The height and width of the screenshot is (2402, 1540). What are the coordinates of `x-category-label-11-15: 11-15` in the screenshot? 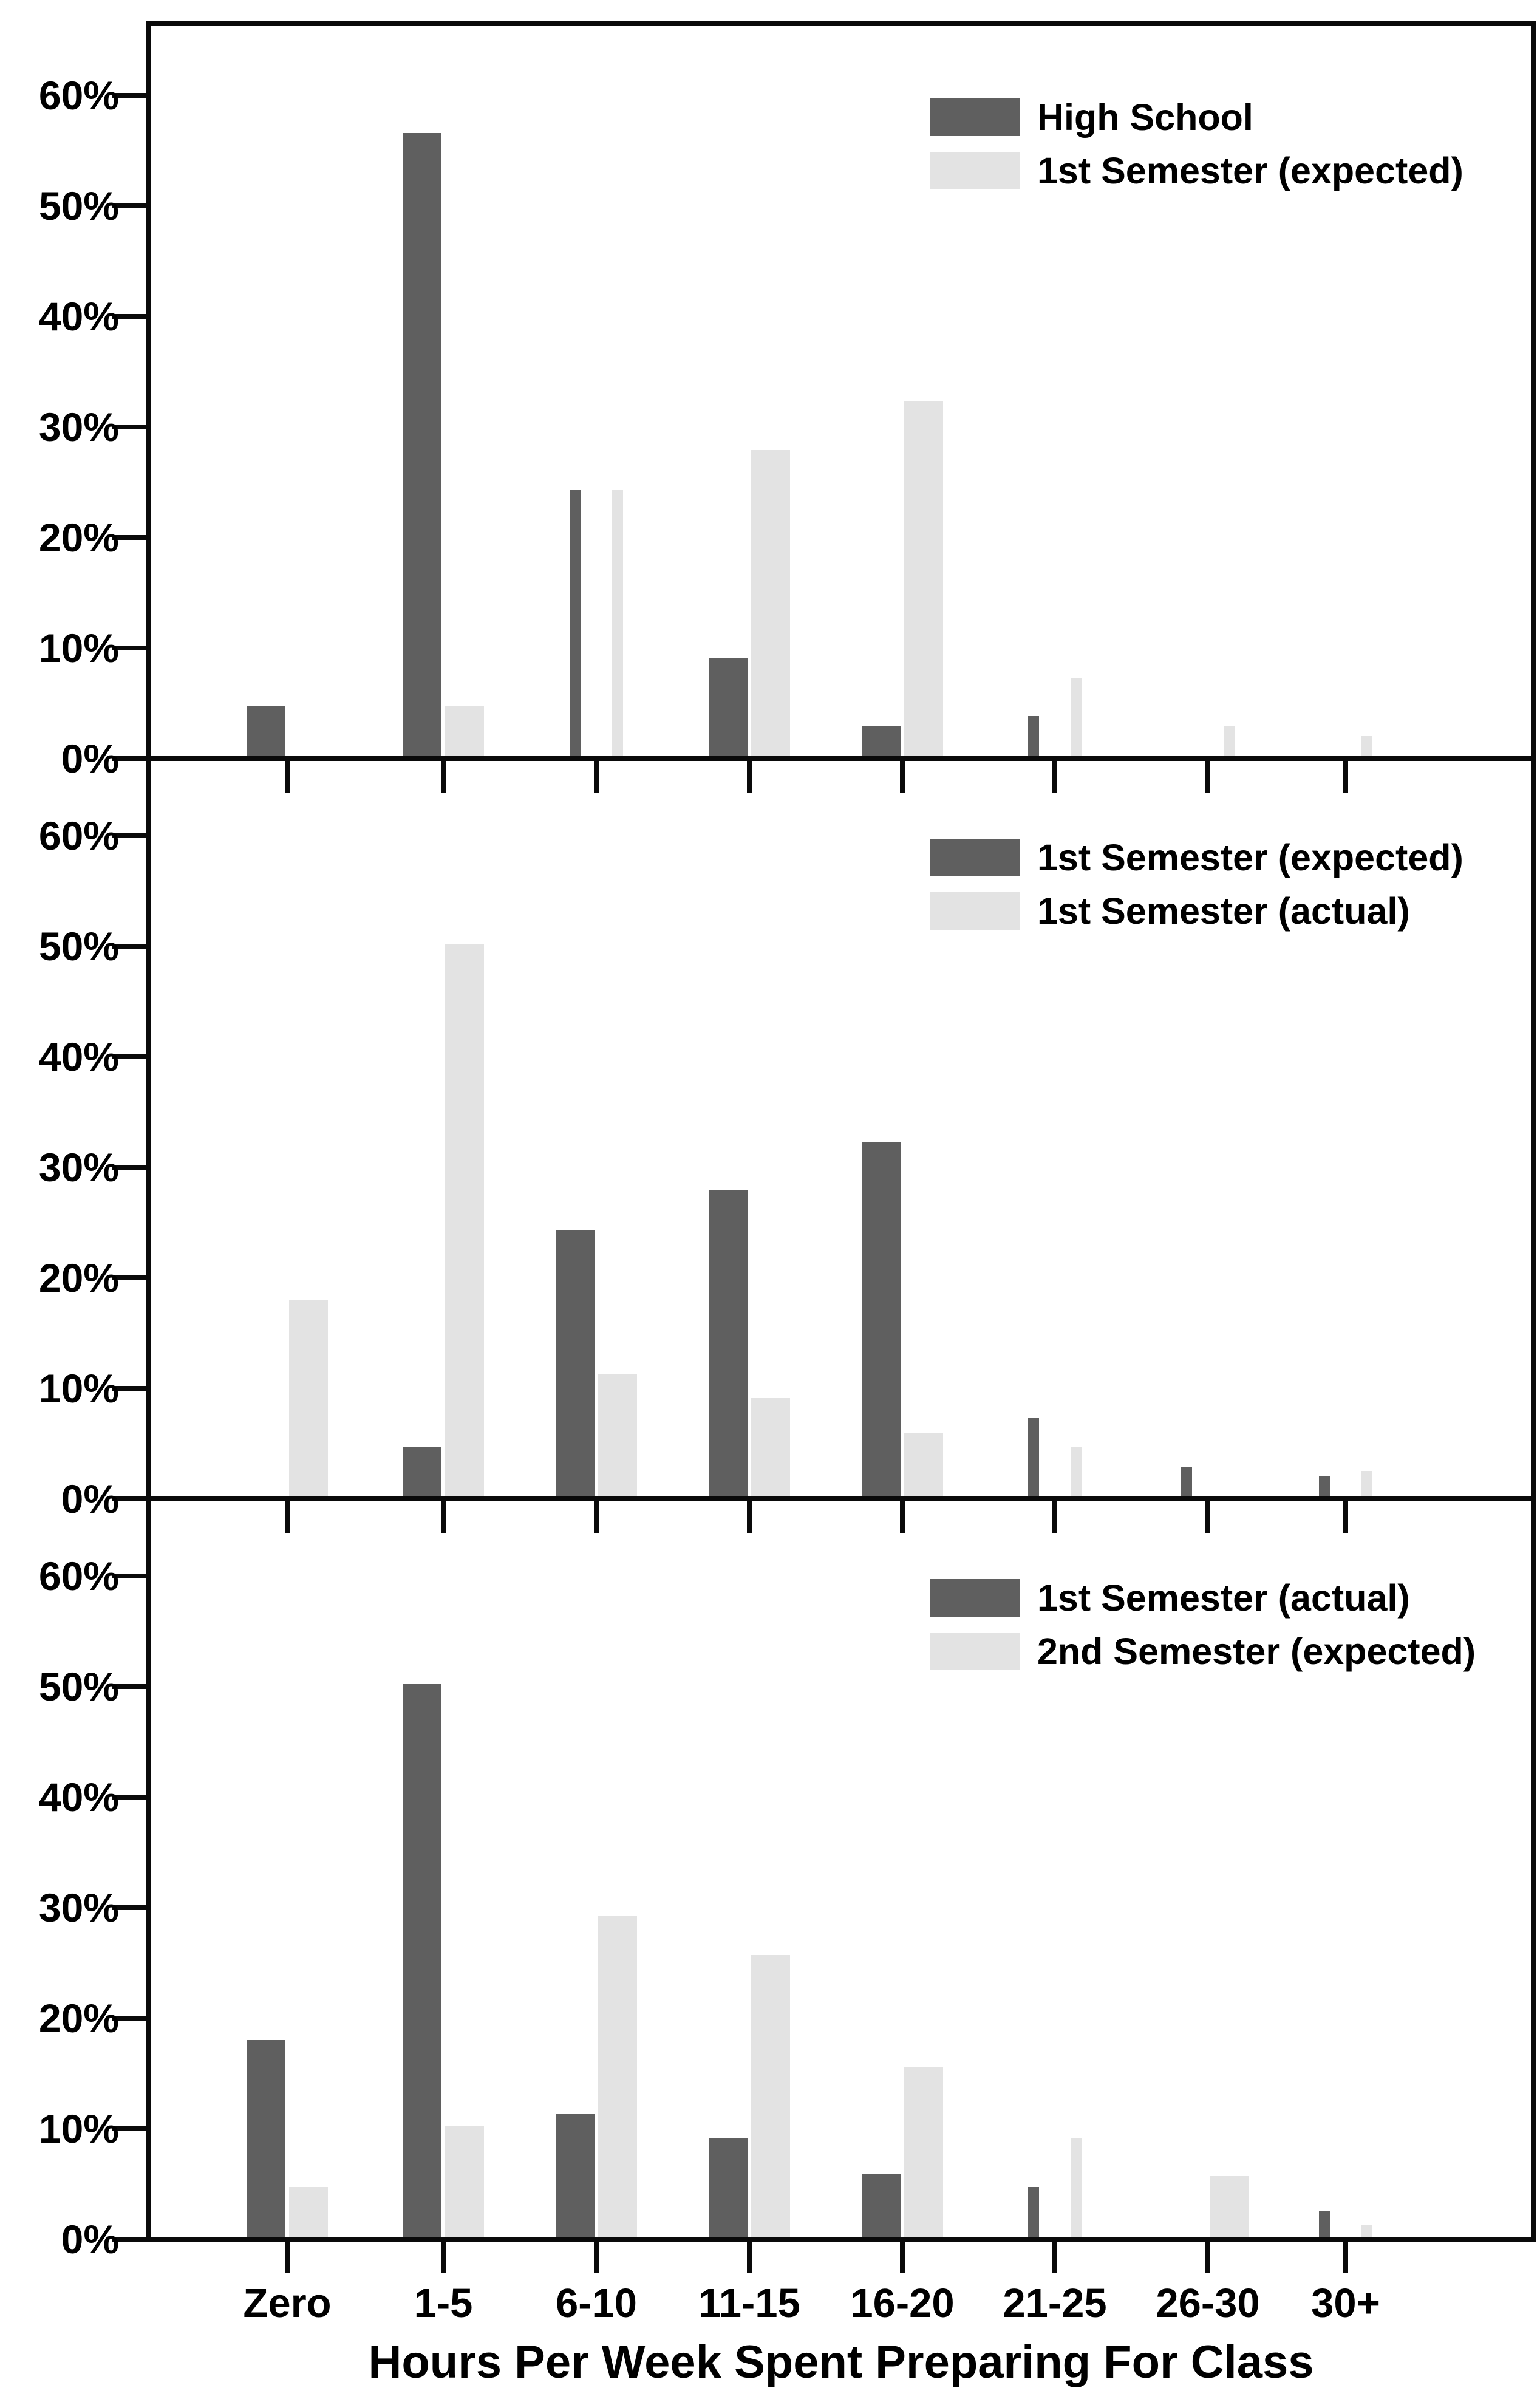 It's located at (749, 2303).